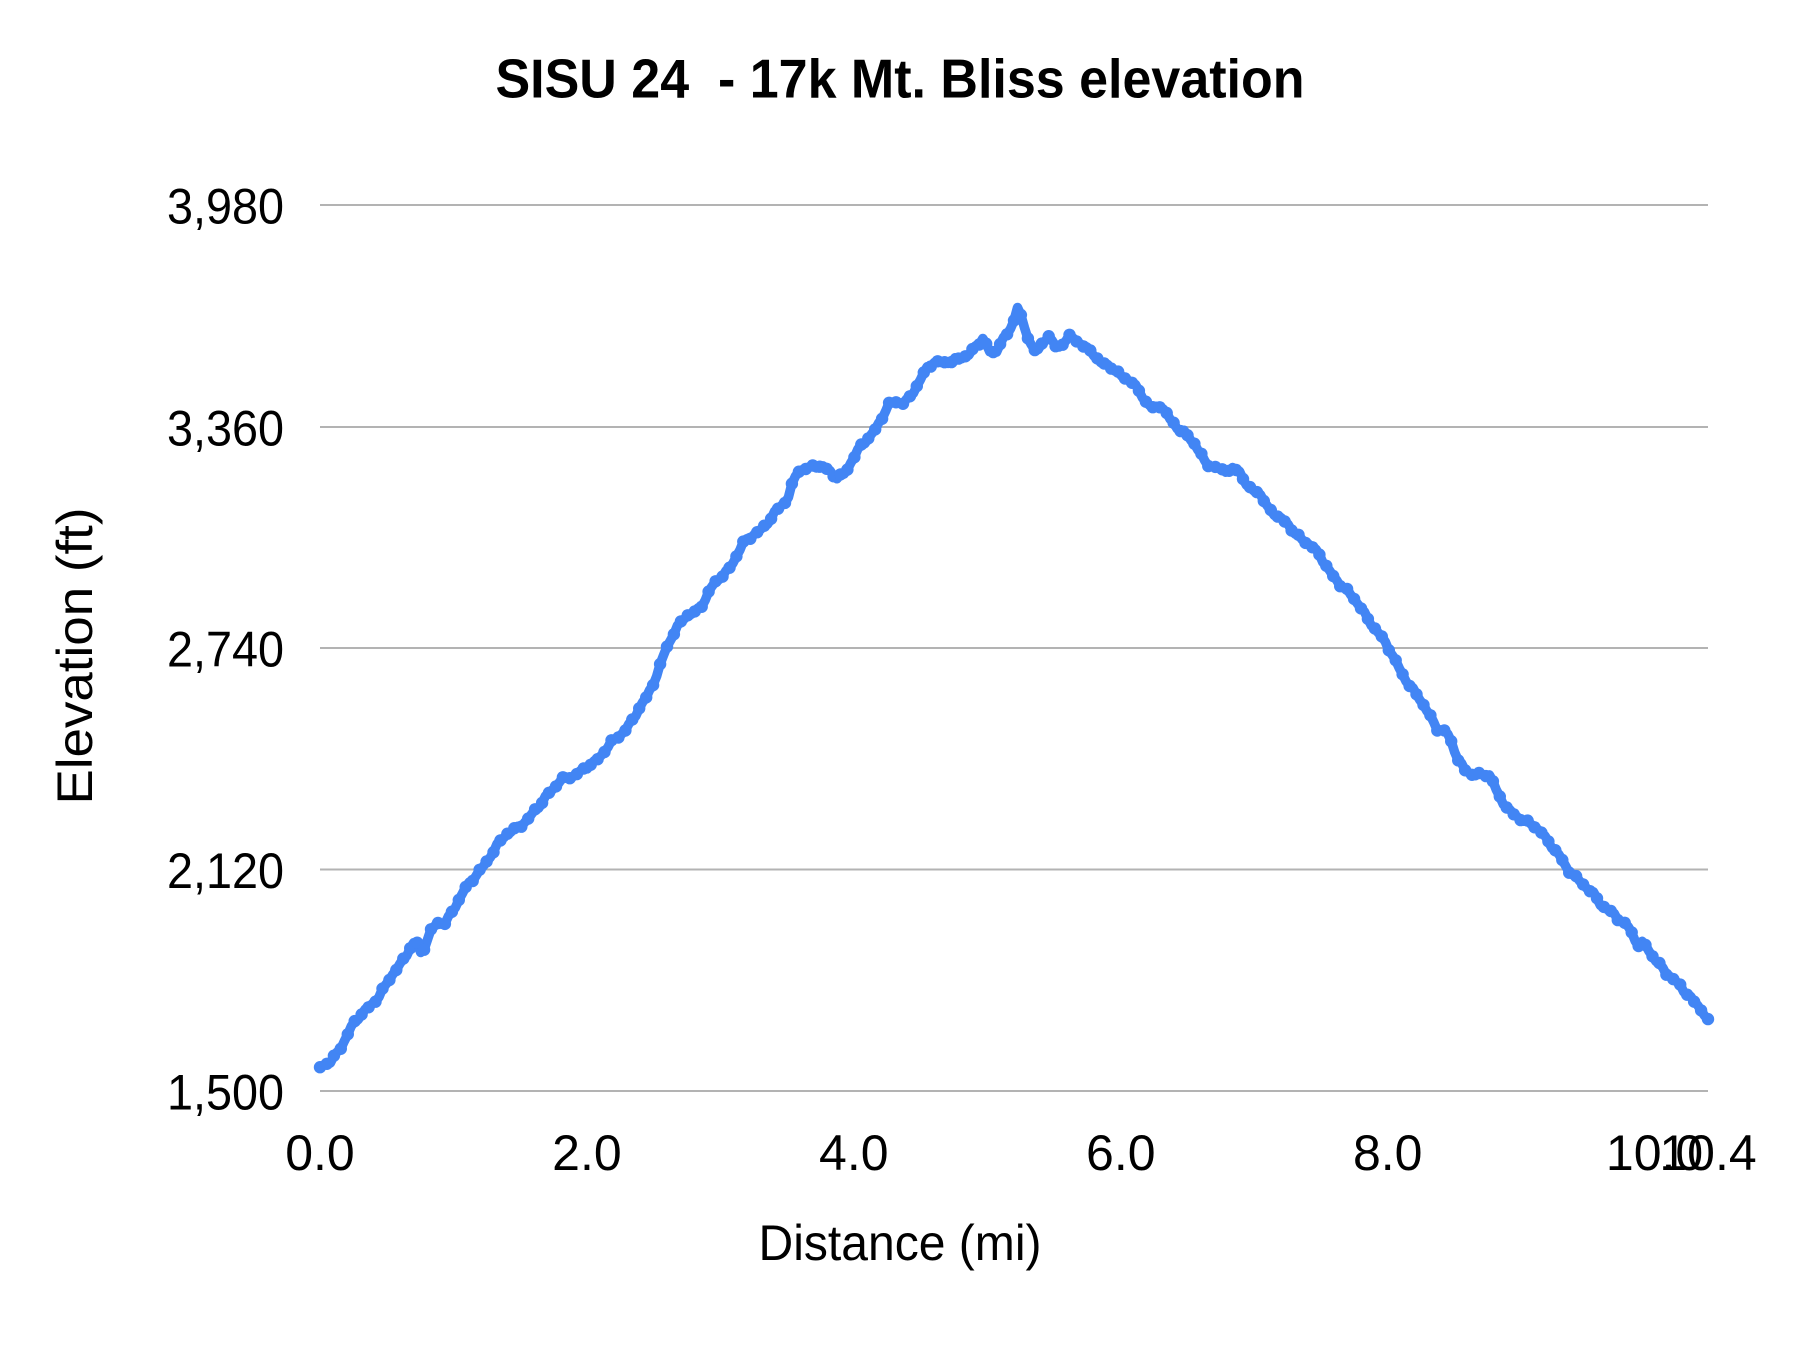 The width and height of the screenshot is (1800, 1350). I want to click on svg-text: 1,500, so click(225, 1093).